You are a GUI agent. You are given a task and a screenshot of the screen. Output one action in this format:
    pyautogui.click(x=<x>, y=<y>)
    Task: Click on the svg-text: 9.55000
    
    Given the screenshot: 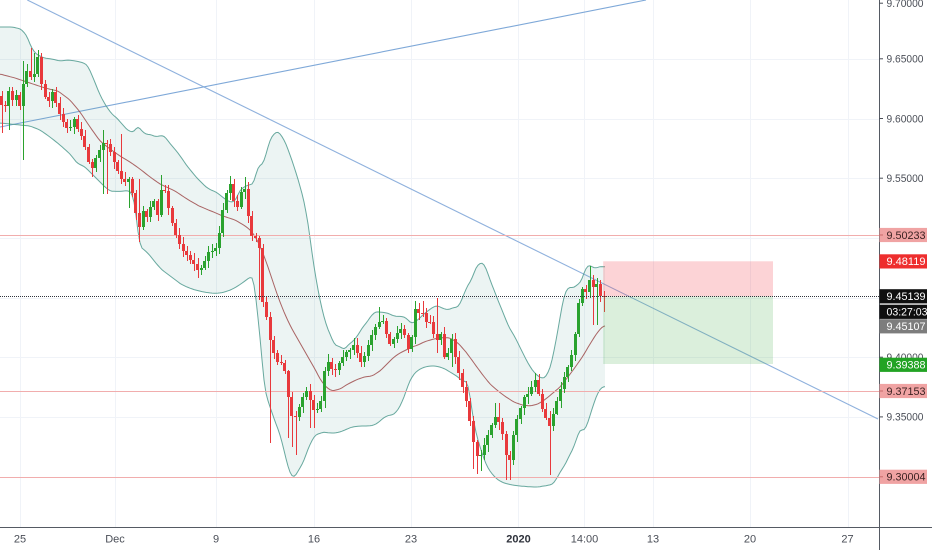 What is the action you would take?
    pyautogui.click(x=905, y=179)
    